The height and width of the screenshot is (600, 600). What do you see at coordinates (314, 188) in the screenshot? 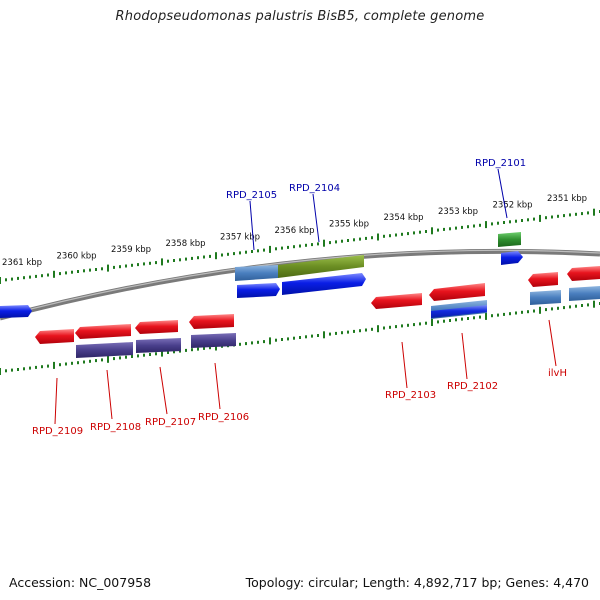
I see `gene-label-rpd-2104: RPD_2104` at bounding box center [314, 188].